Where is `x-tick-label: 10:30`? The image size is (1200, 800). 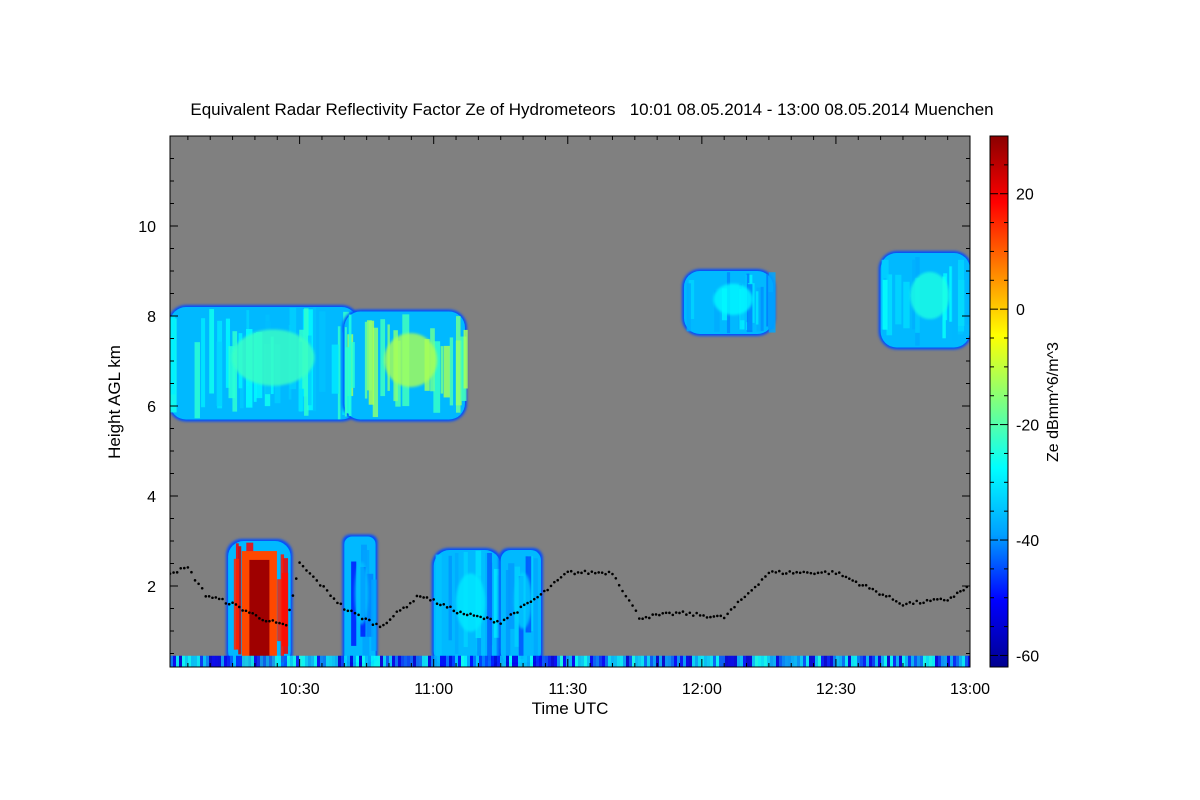
x-tick-label: 10:30 is located at coordinates (300, 689).